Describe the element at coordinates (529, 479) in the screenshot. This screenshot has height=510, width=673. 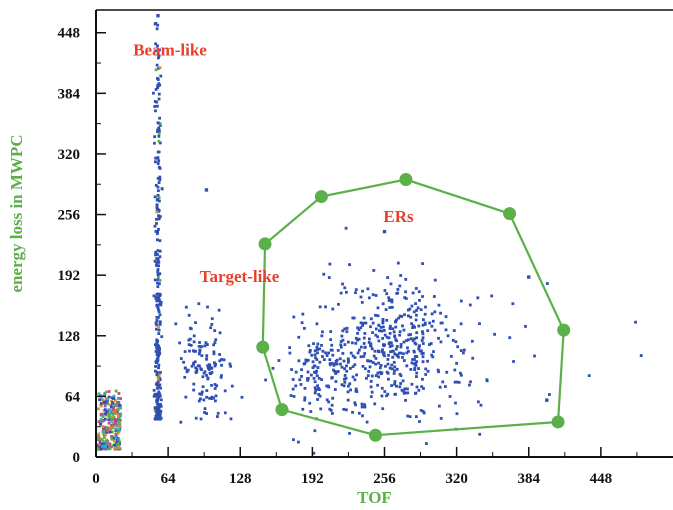
I see `x-tick-label: 384` at that location.